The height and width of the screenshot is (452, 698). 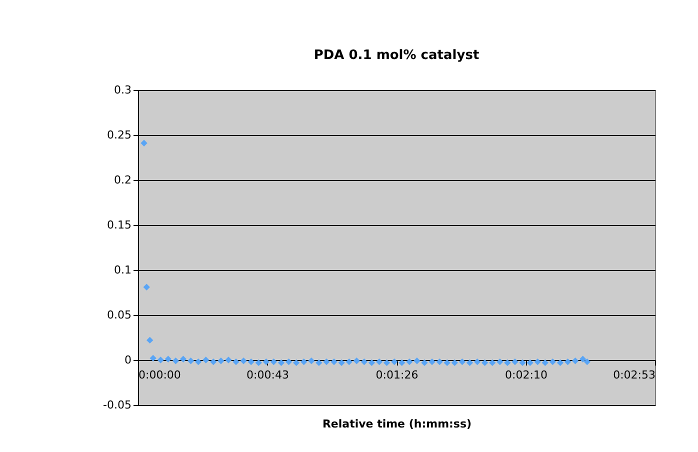 I want to click on y-tick-label: 0.05, so click(x=119, y=315).